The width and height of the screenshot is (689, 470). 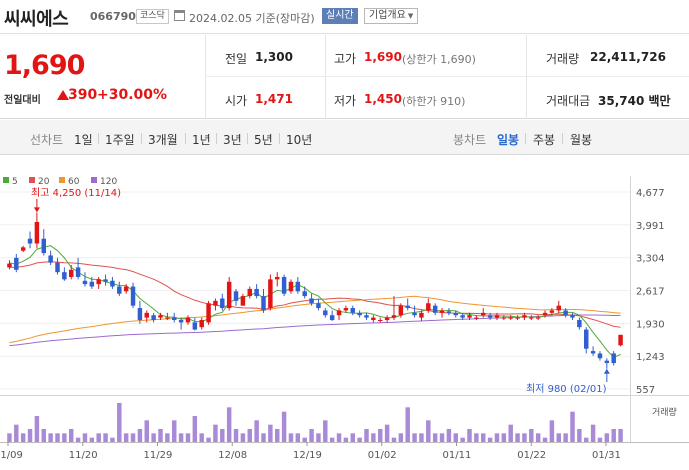 What do you see at coordinates (44, 65) in the screenshot?
I see `current-price: 1,690` at bounding box center [44, 65].